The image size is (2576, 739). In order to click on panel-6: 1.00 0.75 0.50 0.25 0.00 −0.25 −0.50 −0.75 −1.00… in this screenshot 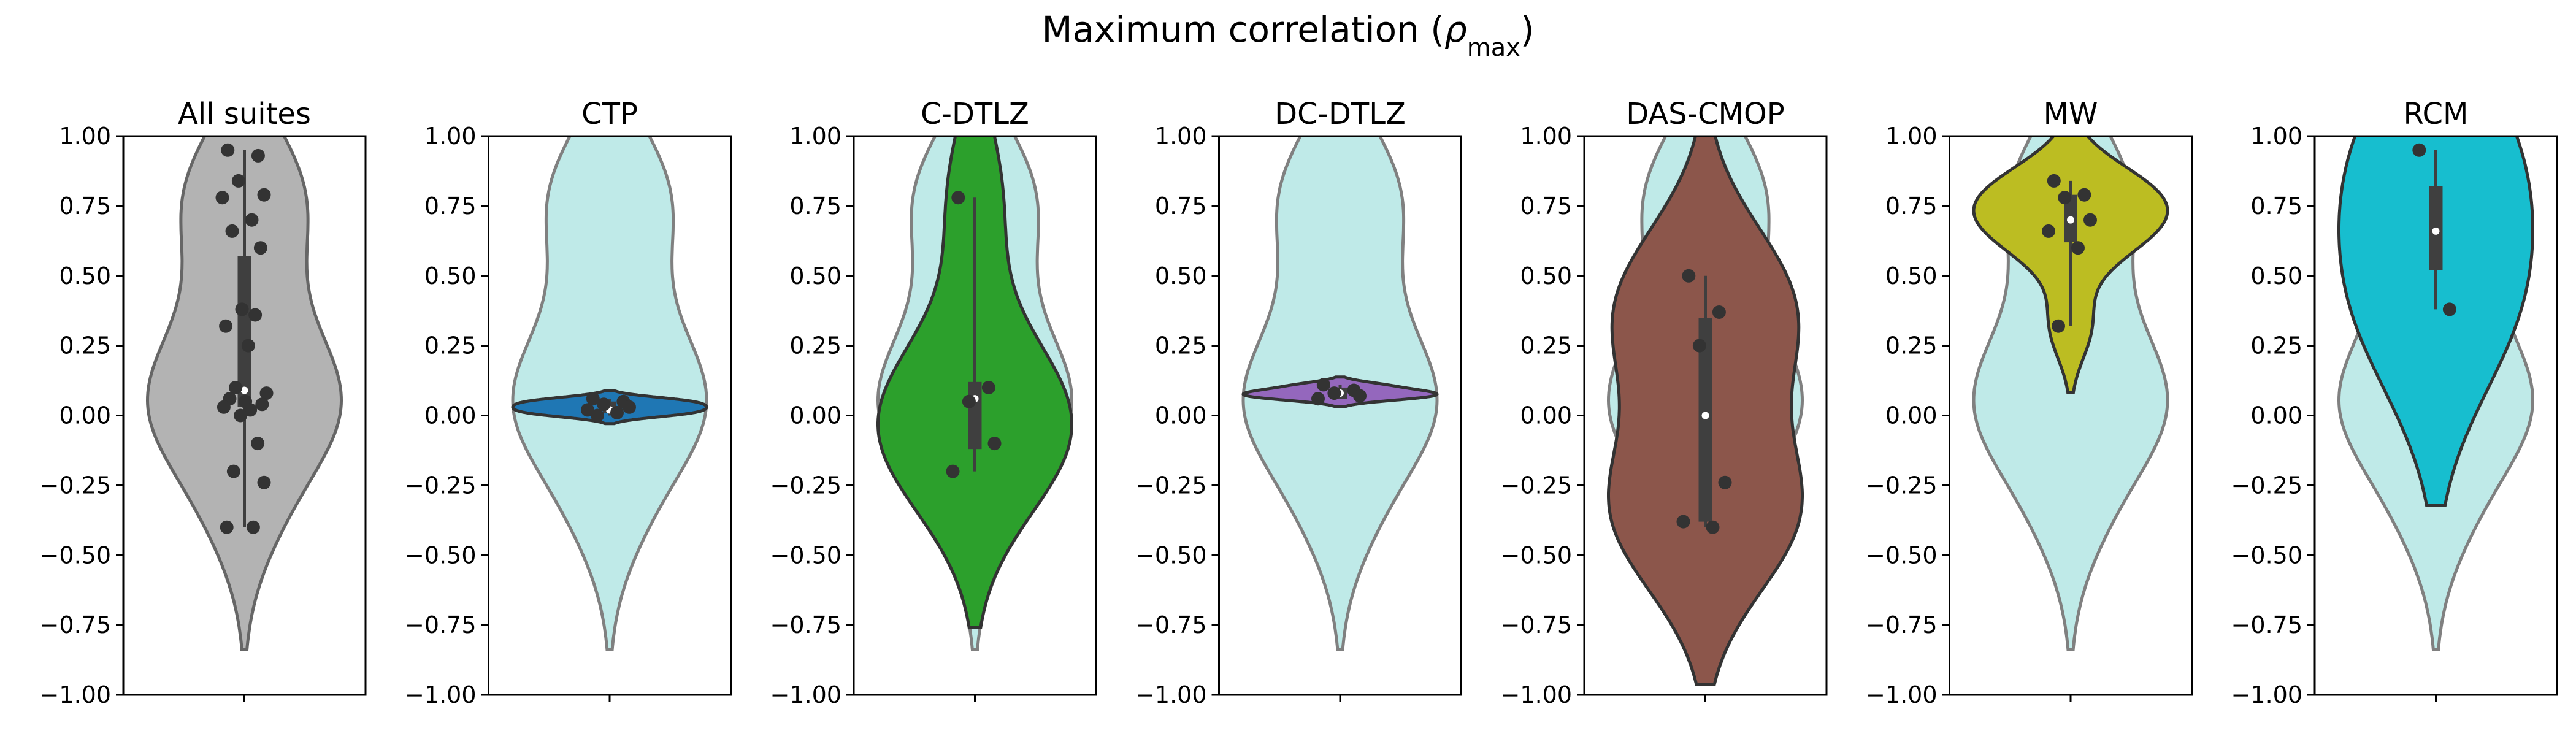, I will do `click(2394, 402)`.